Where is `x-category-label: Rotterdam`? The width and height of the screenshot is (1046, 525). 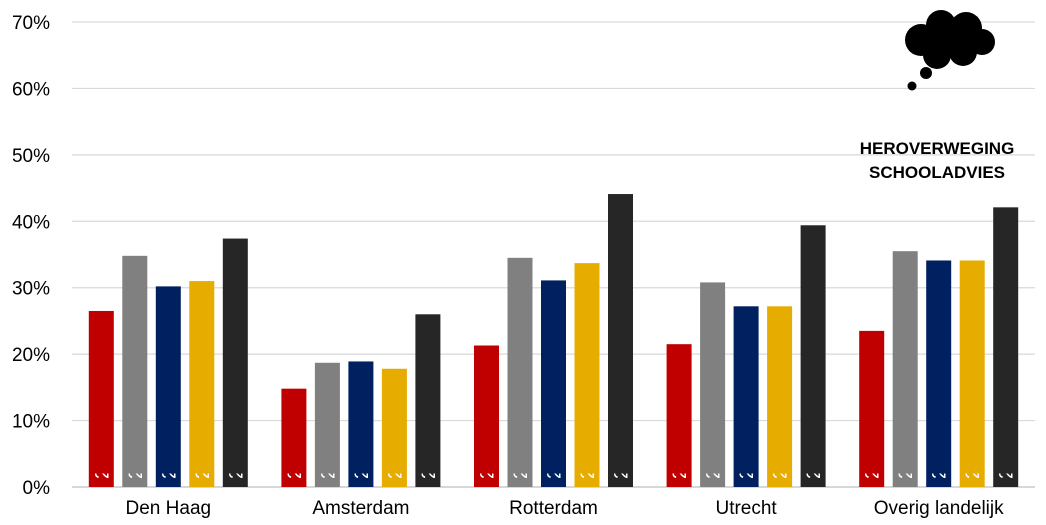 x-category-label: Rotterdam is located at coordinates (553, 508).